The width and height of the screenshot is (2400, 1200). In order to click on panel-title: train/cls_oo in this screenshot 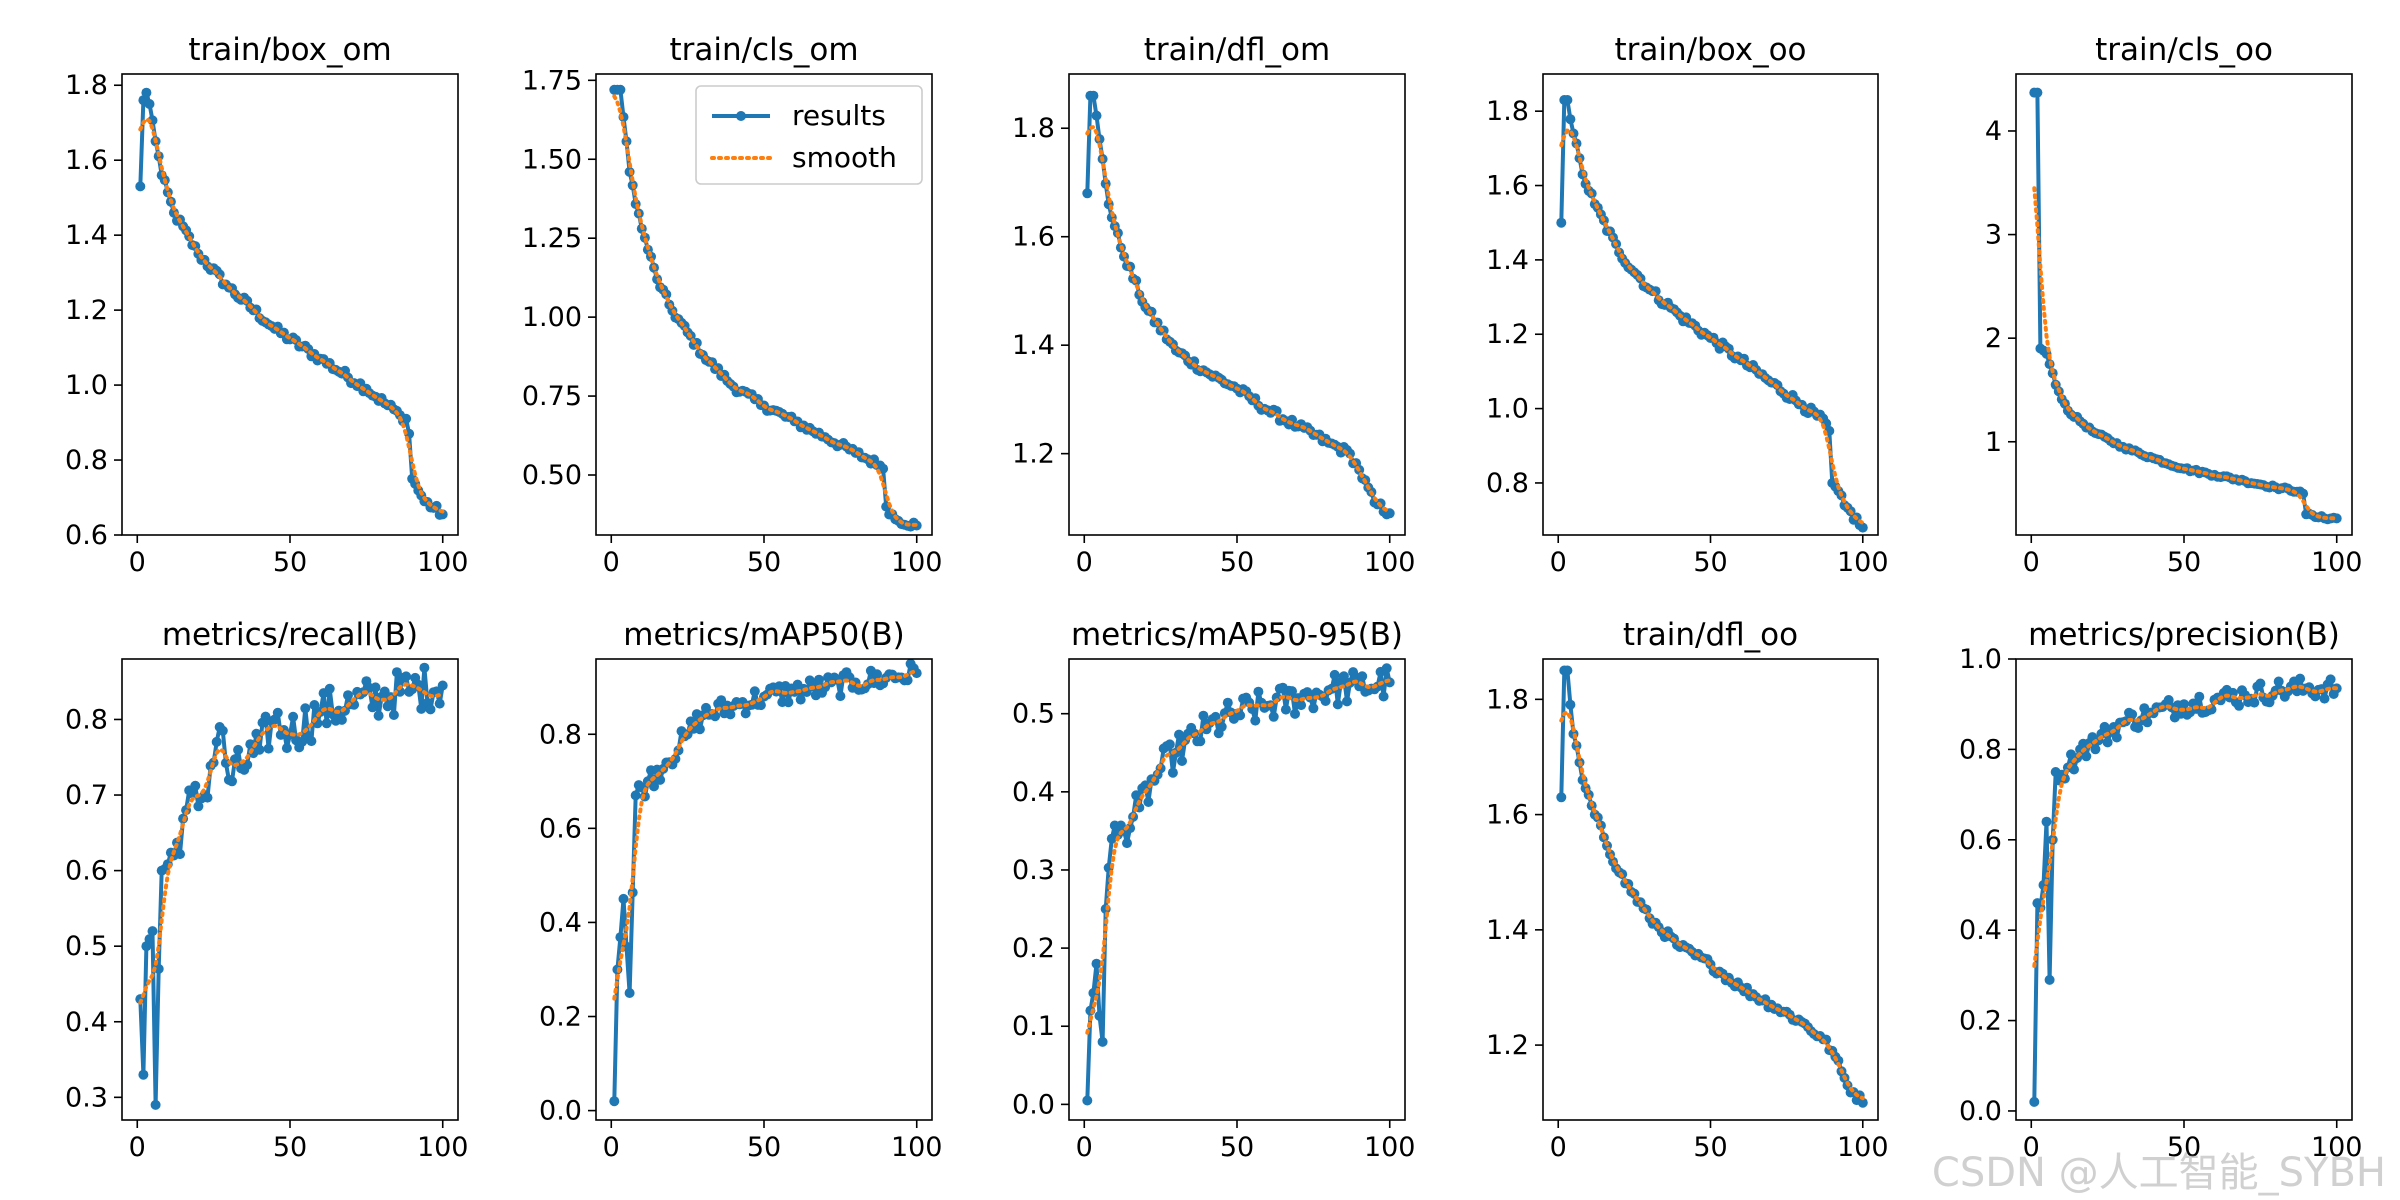, I will do `click(2184, 50)`.